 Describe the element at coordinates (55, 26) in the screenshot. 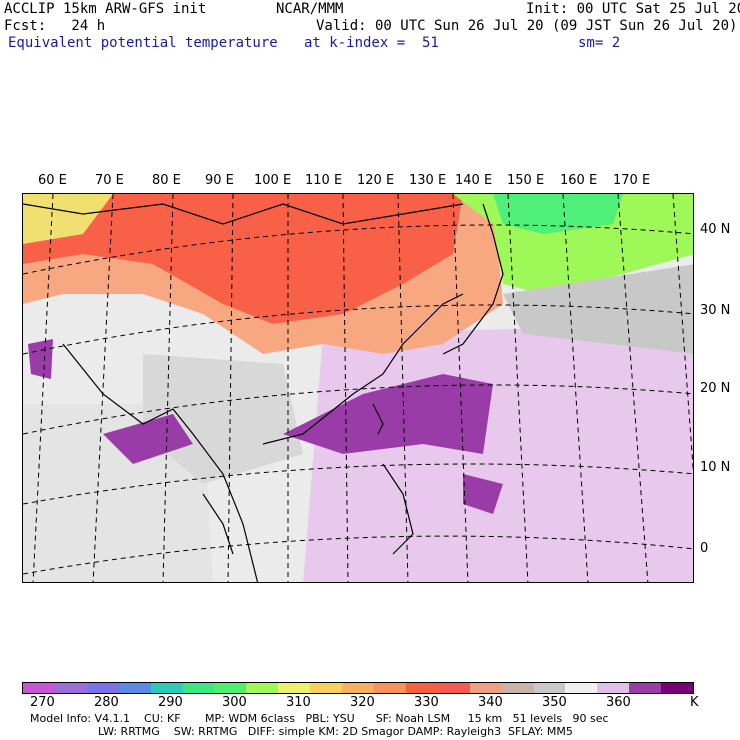

I see `forecast-hour: Fcst: 24 h` at that location.